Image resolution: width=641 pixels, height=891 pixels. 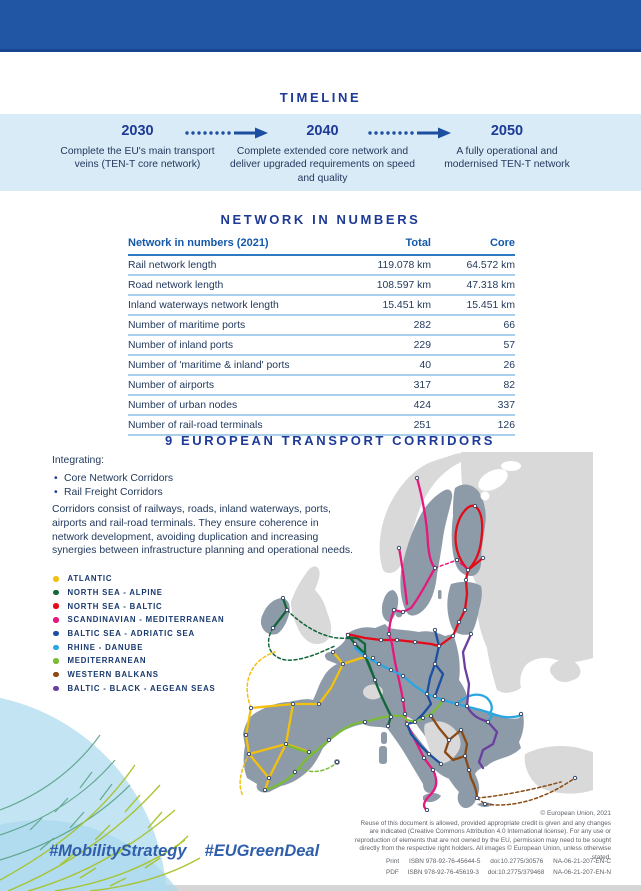 What do you see at coordinates (473, 385) in the screenshot?
I see `row-value: 82` at bounding box center [473, 385].